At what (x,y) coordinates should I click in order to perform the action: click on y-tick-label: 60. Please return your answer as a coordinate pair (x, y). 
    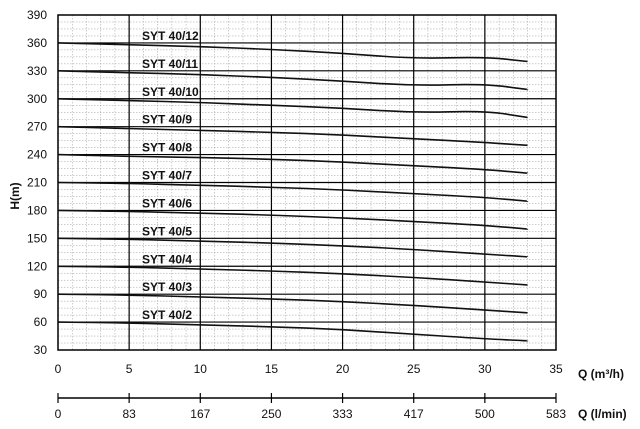
    Looking at the image, I should click on (41, 322).